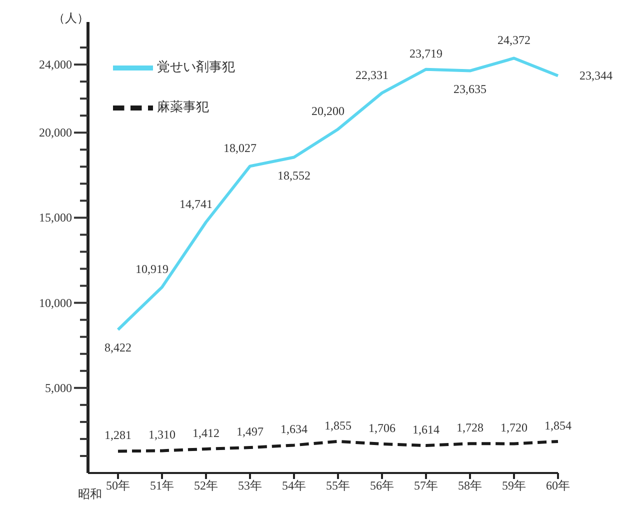 The image size is (623, 531). Describe the element at coordinates (426, 485) in the screenshot. I see `x-tick-label: 57年` at that location.